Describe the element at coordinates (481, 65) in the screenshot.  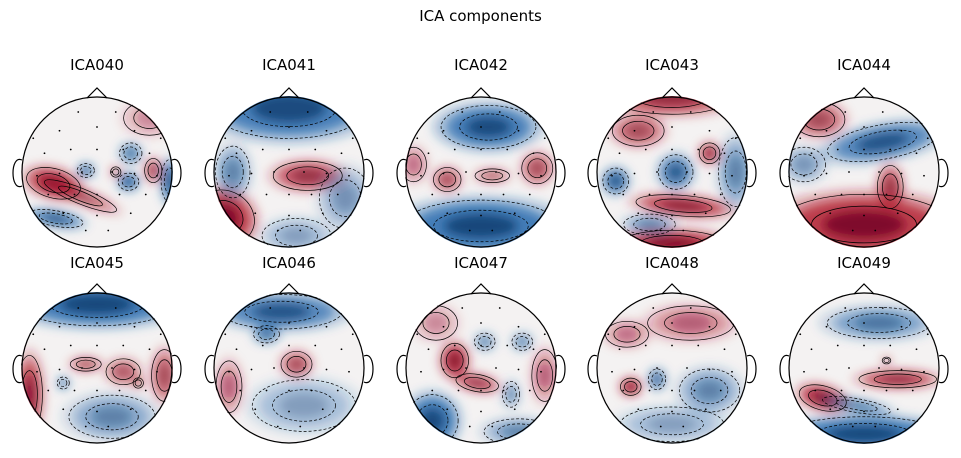
I see `topomap-title: ICA042` at that location.